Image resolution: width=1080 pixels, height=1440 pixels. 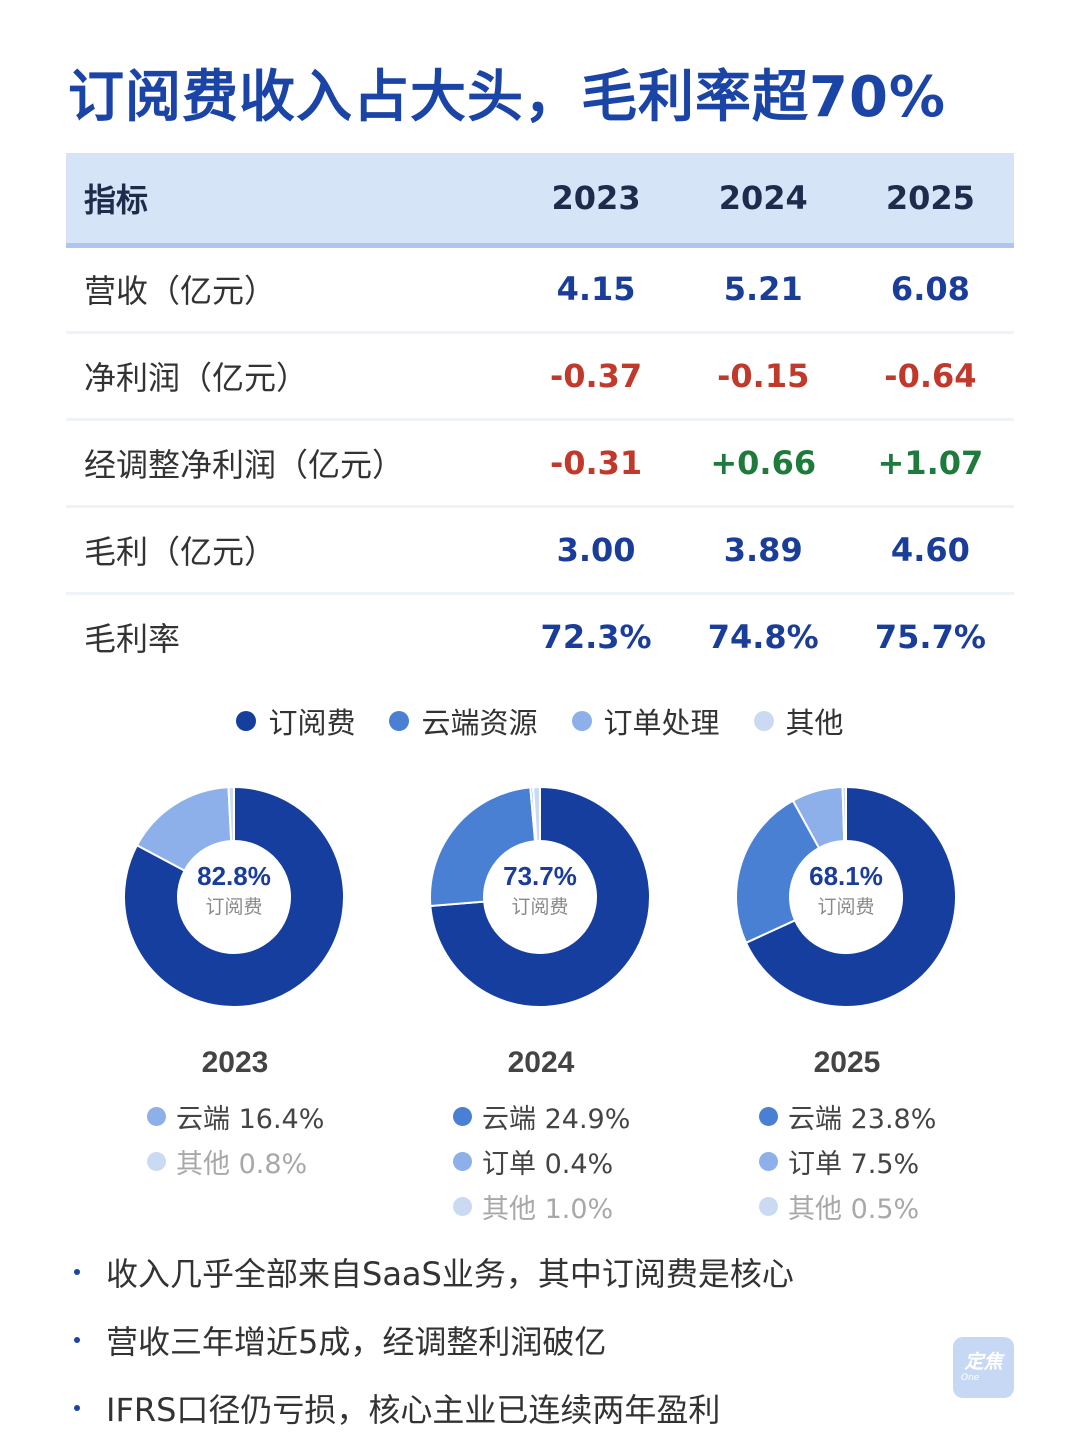 I want to click on legend-item: 订单处理, so click(x=645, y=721).